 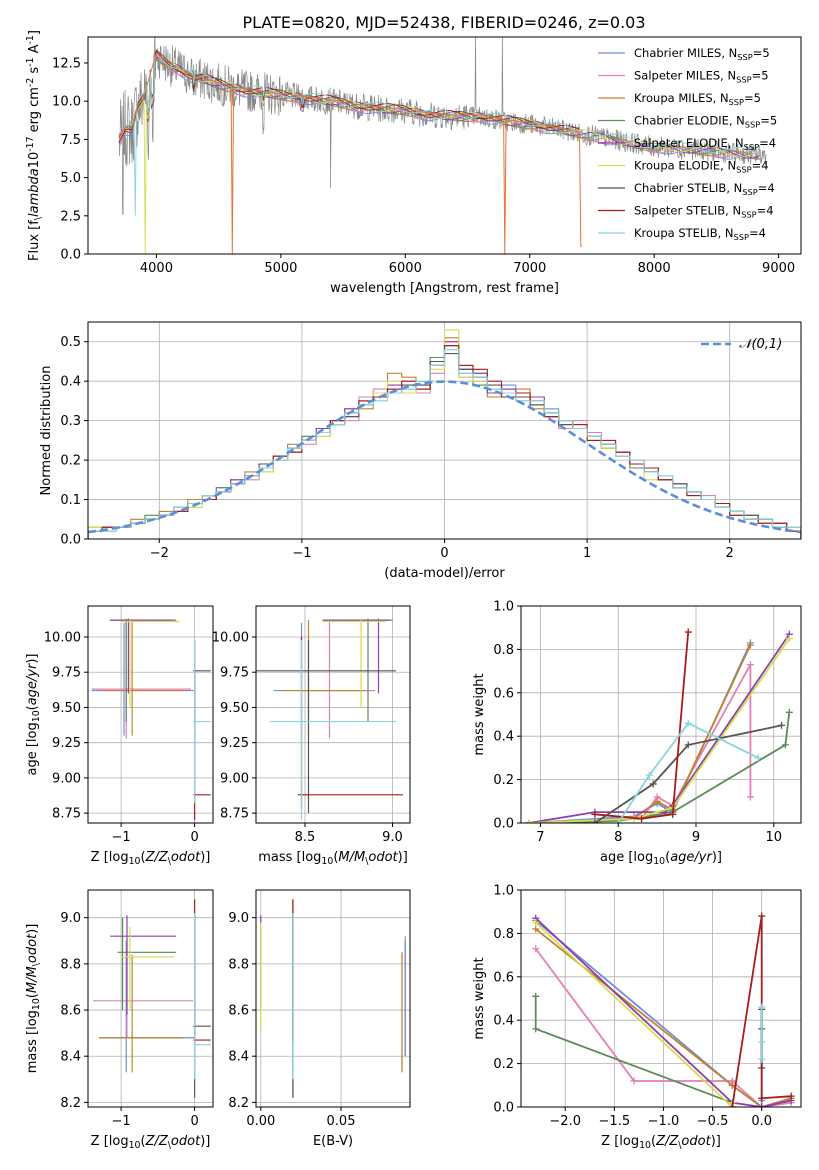 I want to click on mass_vs_Z-ylabel: mass [log10​(M/M\​odot)], so click(x=33, y=999).